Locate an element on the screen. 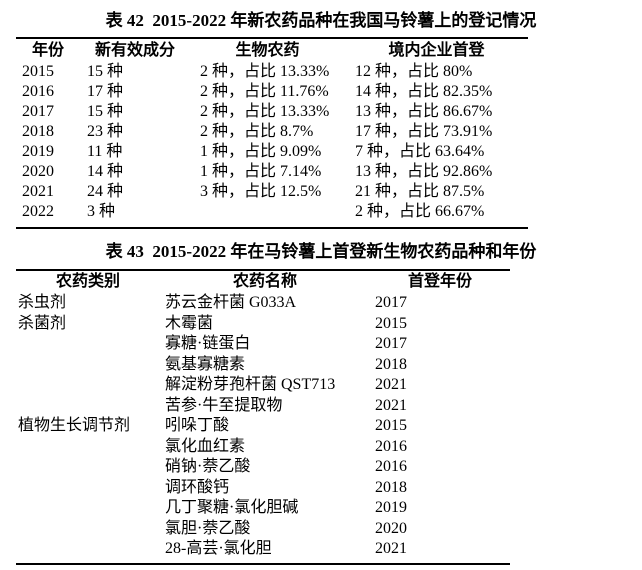 The image size is (642, 570). bio-pesticide-cell: 1 种，占比 7.14% is located at coordinates (261, 171).